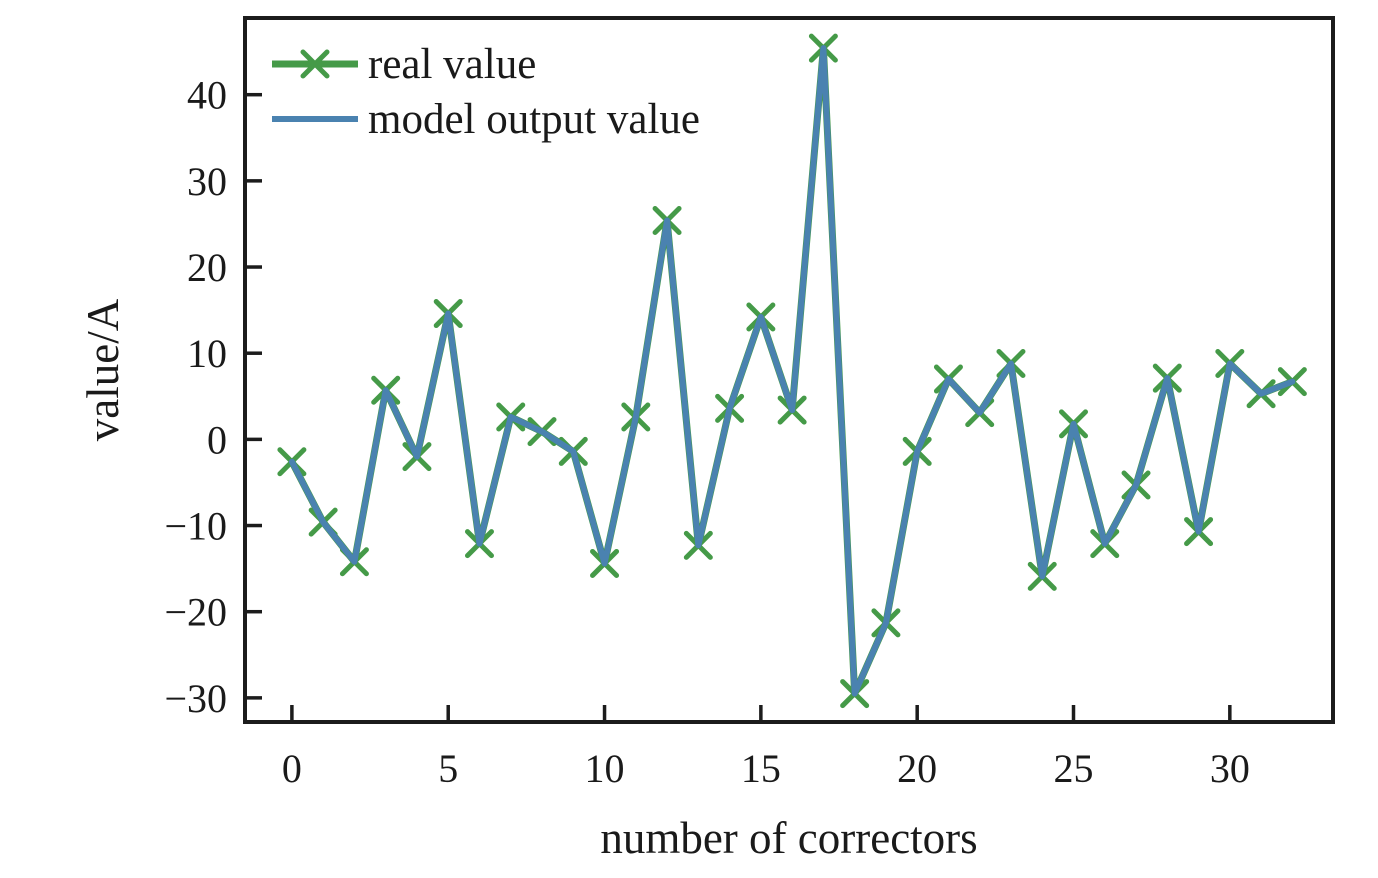 This screenshot has width=1378, height=878. I want to click on y-tick-label: −20, so click(195, 612).